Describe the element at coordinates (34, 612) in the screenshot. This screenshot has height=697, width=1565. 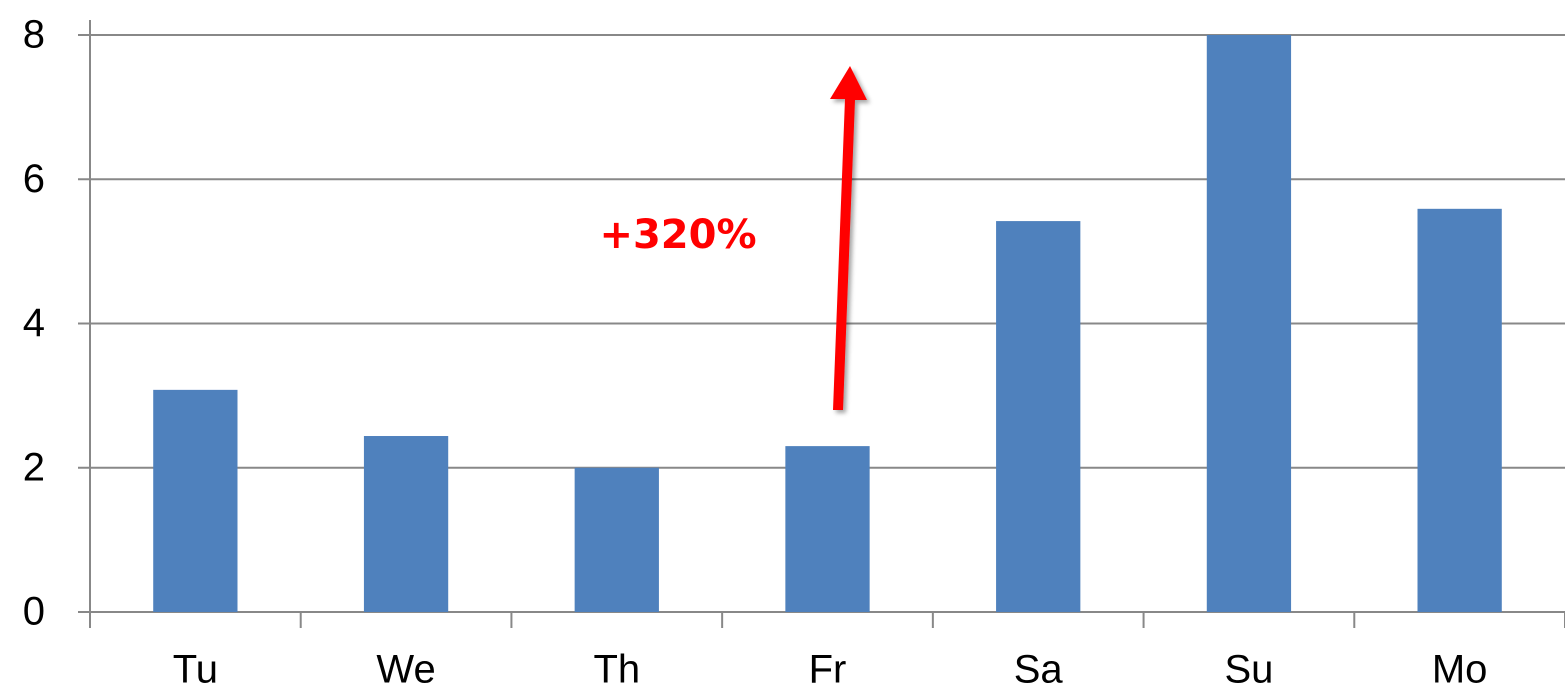
I see `y-tick-label: 0` at that location.